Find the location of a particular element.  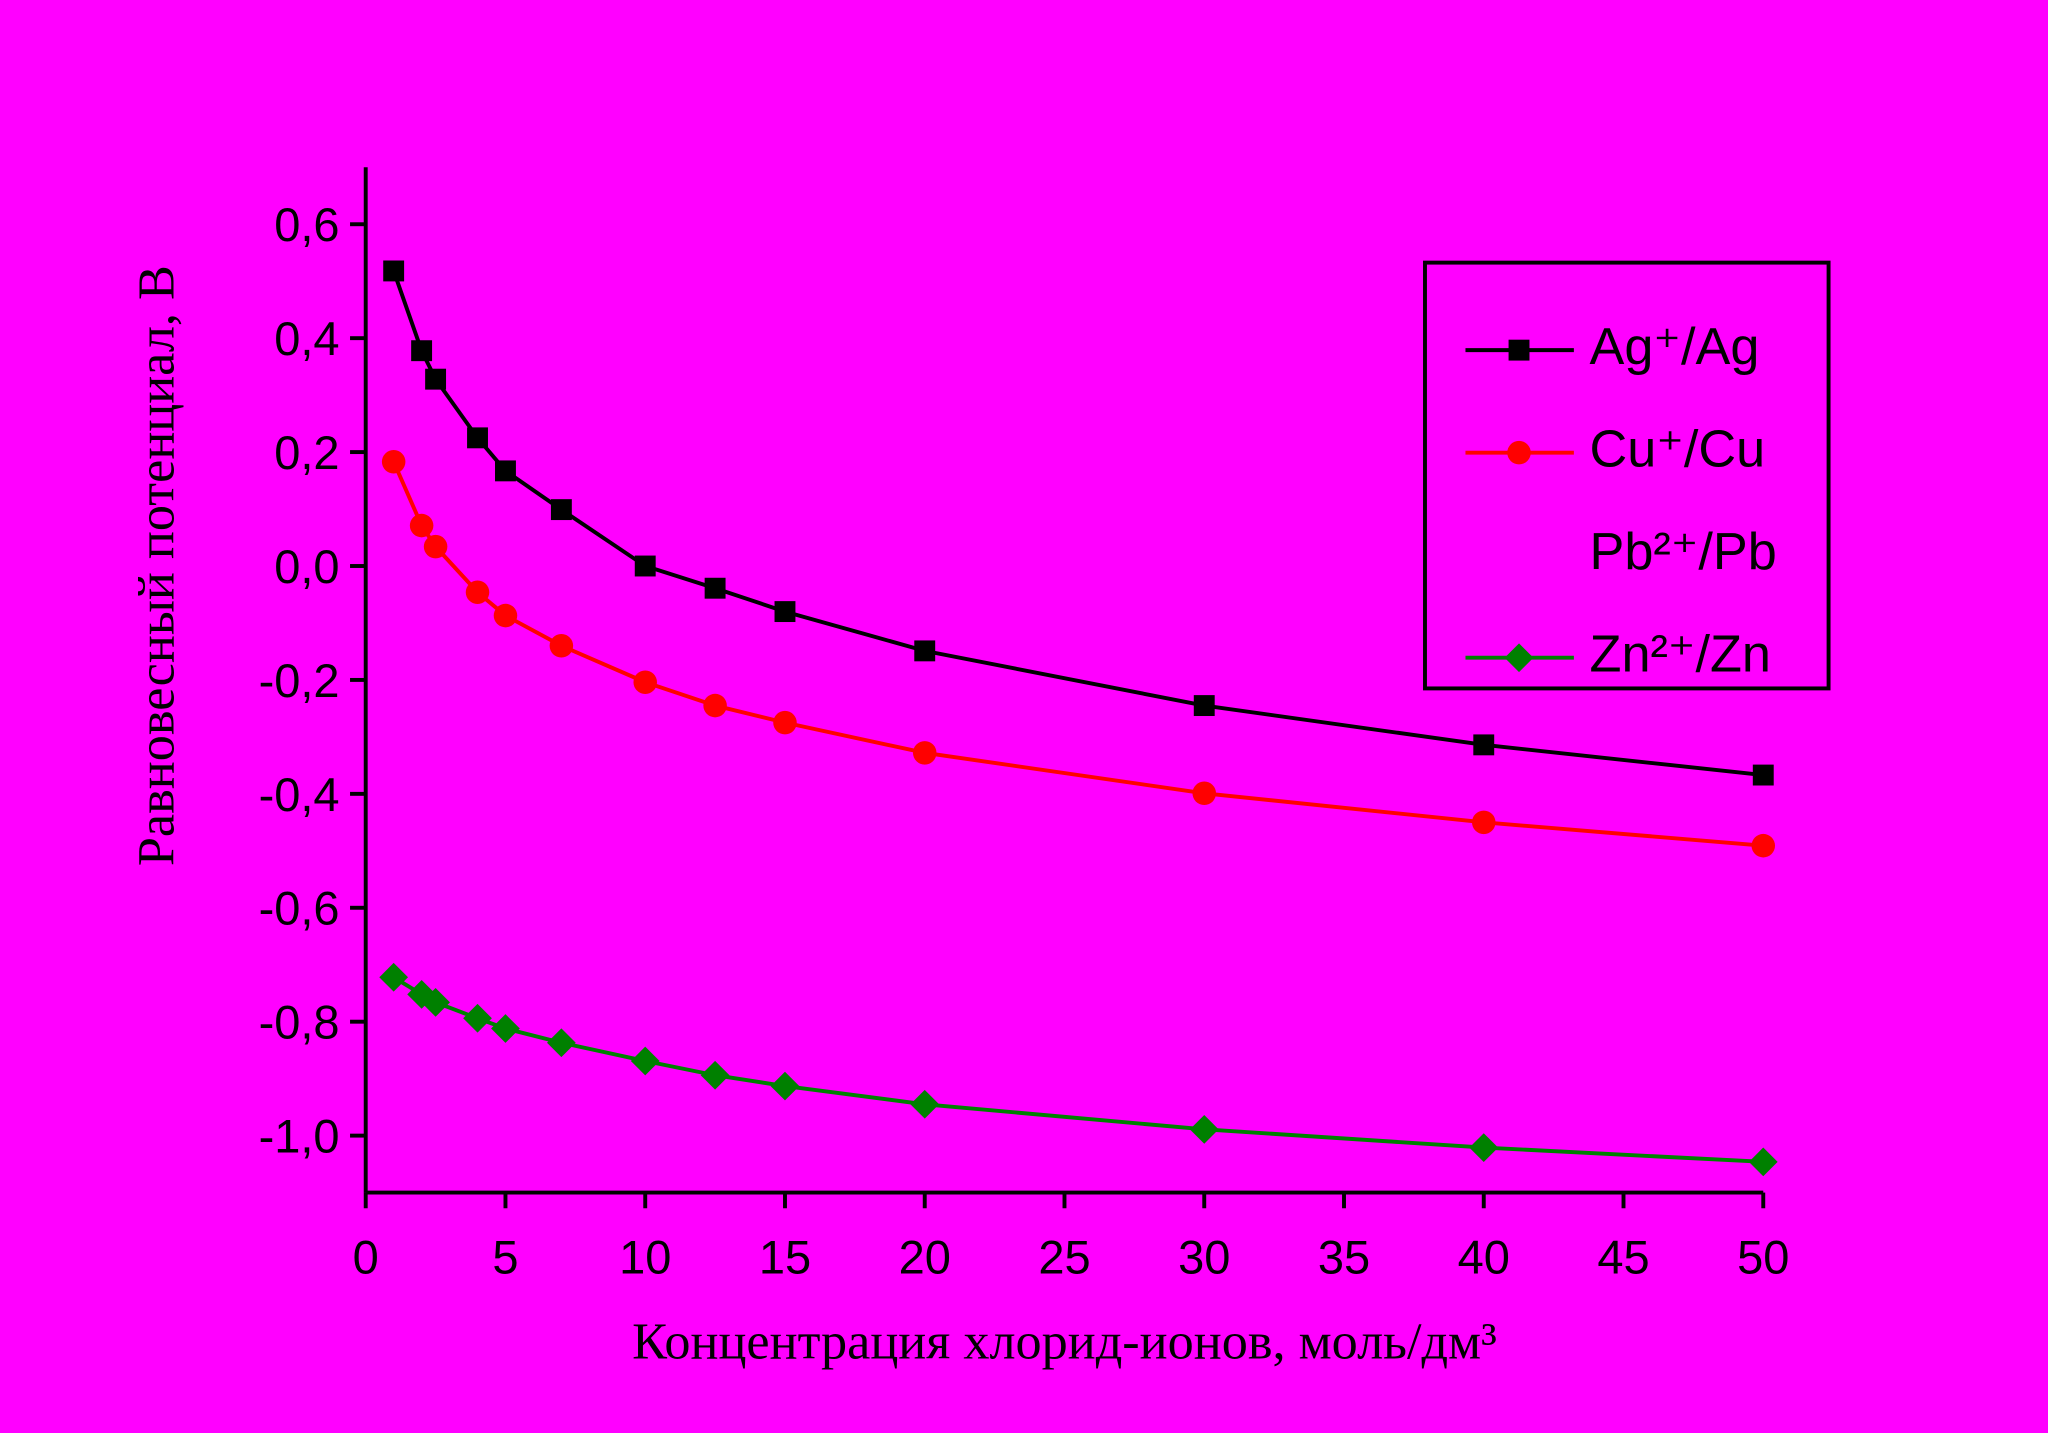

y-tick-label: -0,2 is located at coordinates (299, 680).